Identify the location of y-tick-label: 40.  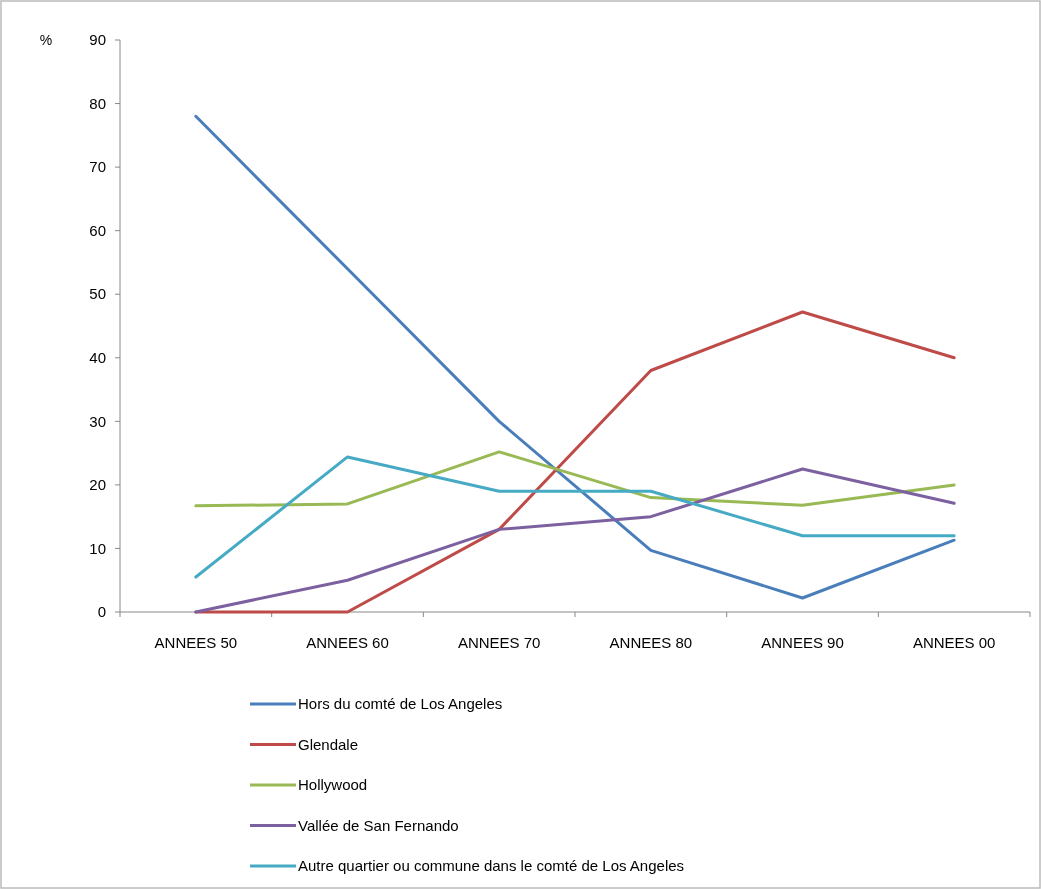
(97, 358).